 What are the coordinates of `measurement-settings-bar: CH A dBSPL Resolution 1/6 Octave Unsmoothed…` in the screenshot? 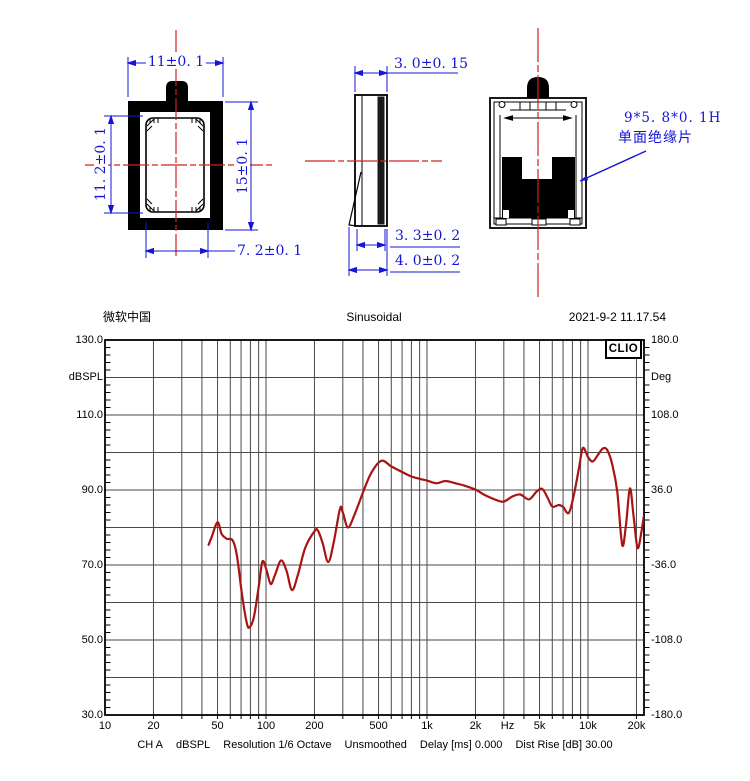 It's located at (375, 745).